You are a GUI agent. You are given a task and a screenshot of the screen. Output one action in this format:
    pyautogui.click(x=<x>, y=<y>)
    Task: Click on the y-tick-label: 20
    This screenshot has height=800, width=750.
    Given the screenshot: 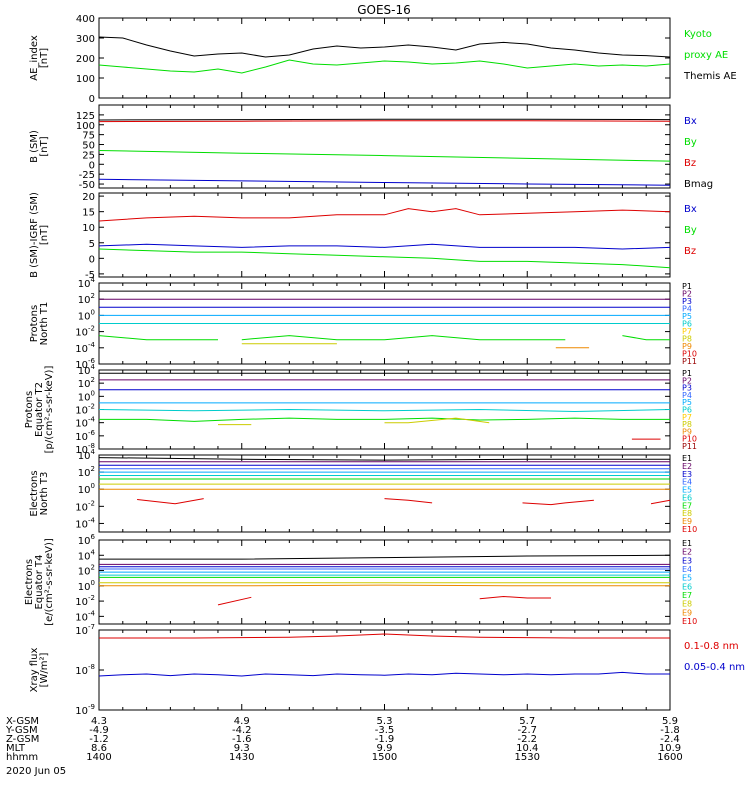 What is the action you would take?
    pyautogui.click(x=88, y=197)
    